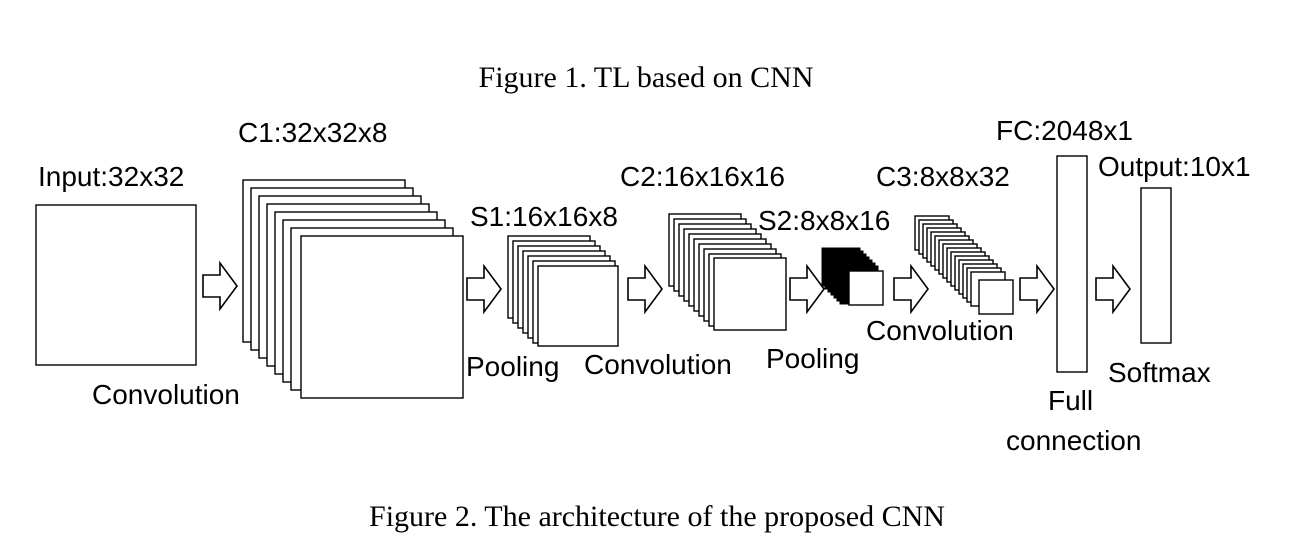  Describe the element at coordinates (727, 272) in the screenshot. I see `c2-feature-map-stack` at that location.